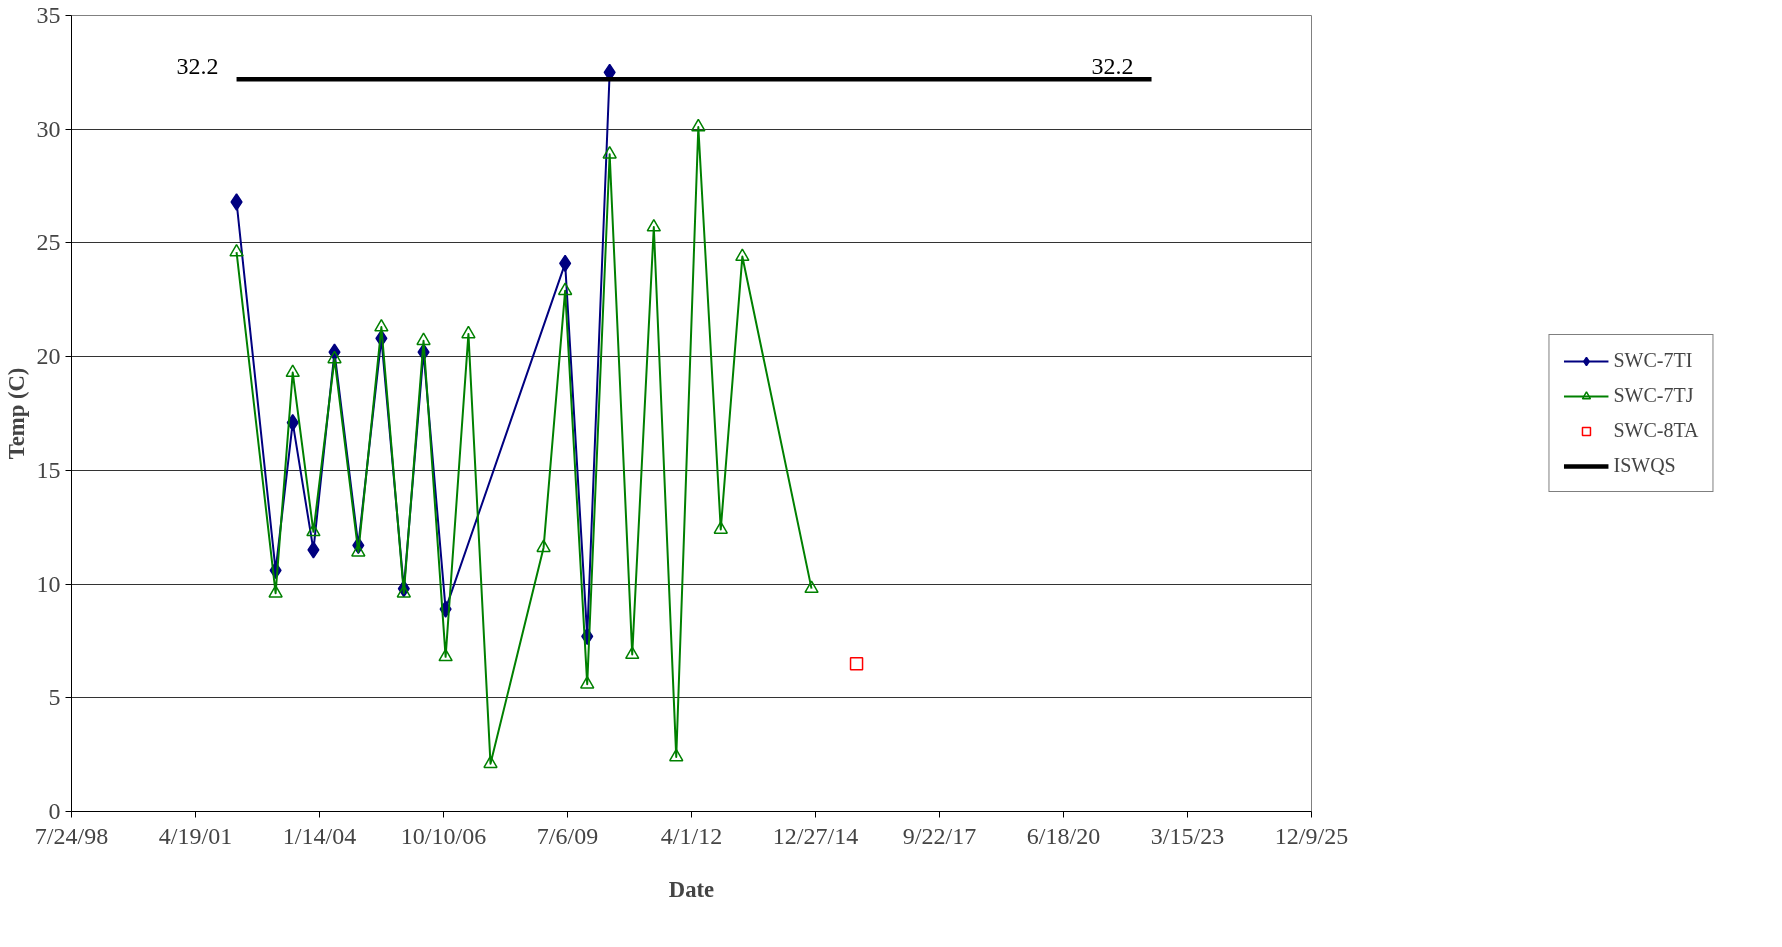  I want to click on legend-label: SWC-8TA, so click(1656, 430).